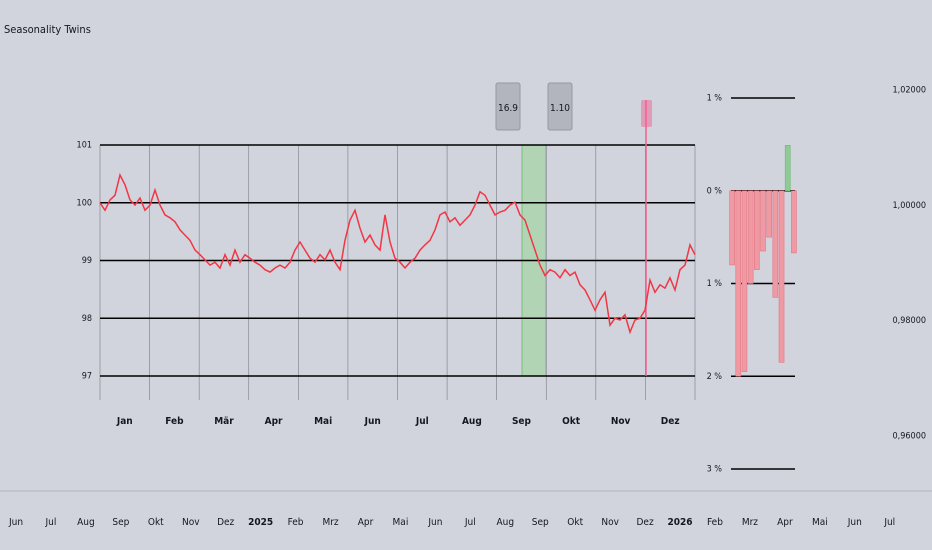 Image resolution: width=932 pixels, height=550 pixels. What do you see at coordinates (174, 421) in the screenshot?
I see `x-tick-label: Feb` at bounding box center [174, 421].